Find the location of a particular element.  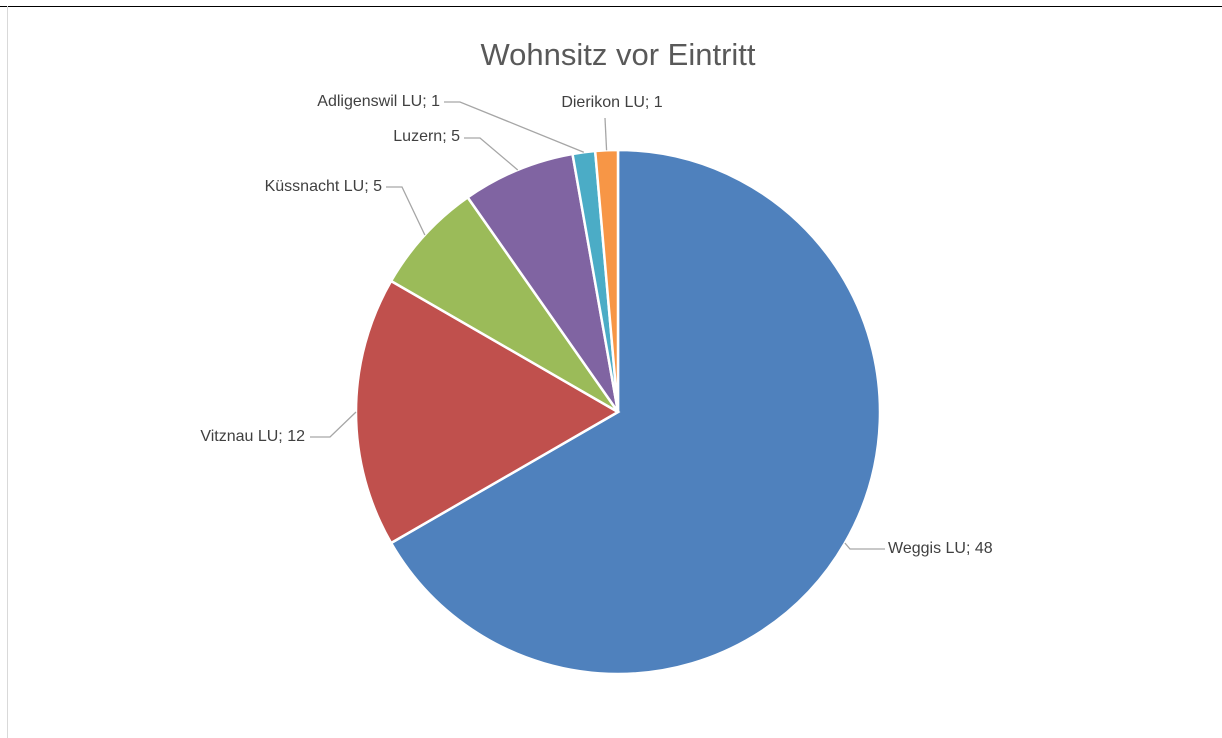

data-label: Adligenswil LU; 1 is located at coordinates (378, 101).